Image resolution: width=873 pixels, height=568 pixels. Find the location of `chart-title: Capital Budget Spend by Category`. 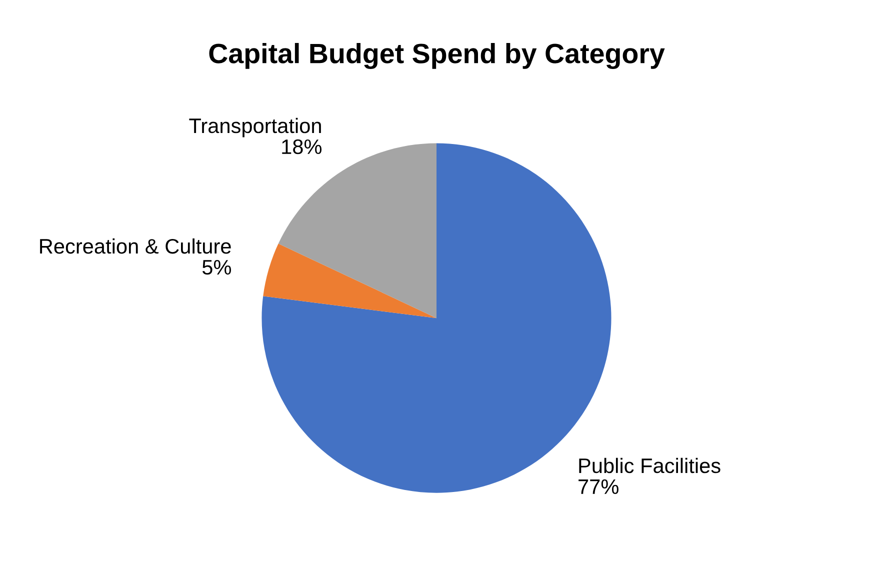

chart-title: Capital Budget Spend by Category is located at coordinates (437, 55).